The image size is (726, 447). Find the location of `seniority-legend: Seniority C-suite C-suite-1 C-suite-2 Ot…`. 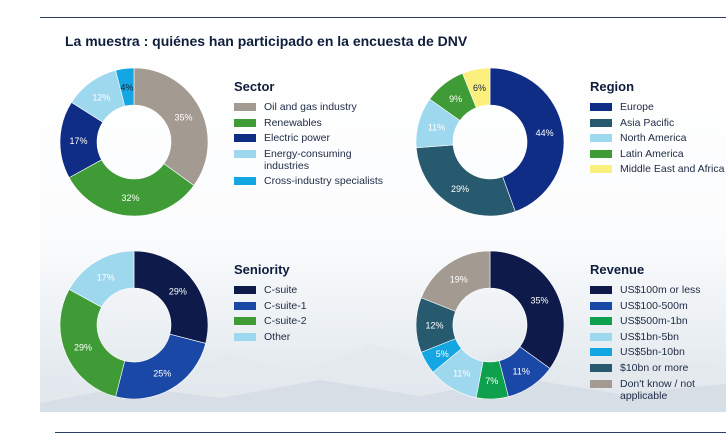

seniority-legend: Seniority C-suite C-suite-1 C-suite-2 Ot… is located at coordinates (309, 304).